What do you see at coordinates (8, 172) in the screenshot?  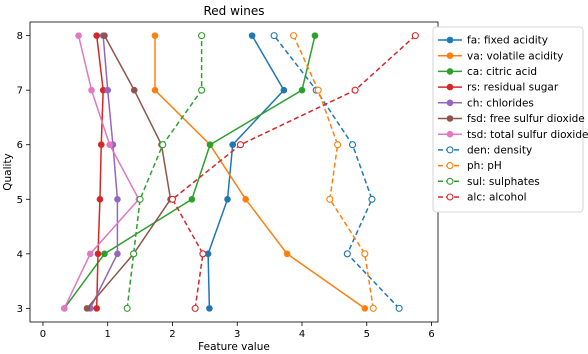 I see `y-axis-title: Quality` at bounding box center [8, 172].